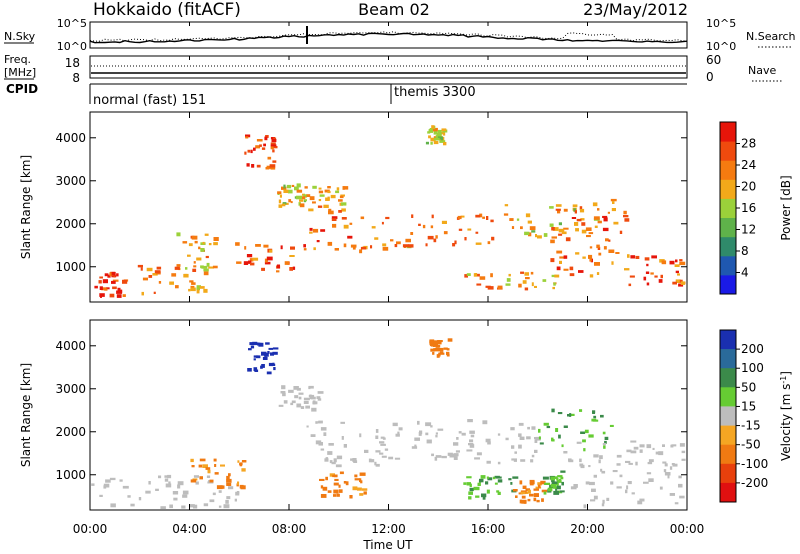 This screenshot has height=554, width=800. I want to click on y-tick-label: 3000, so click(70, 389).